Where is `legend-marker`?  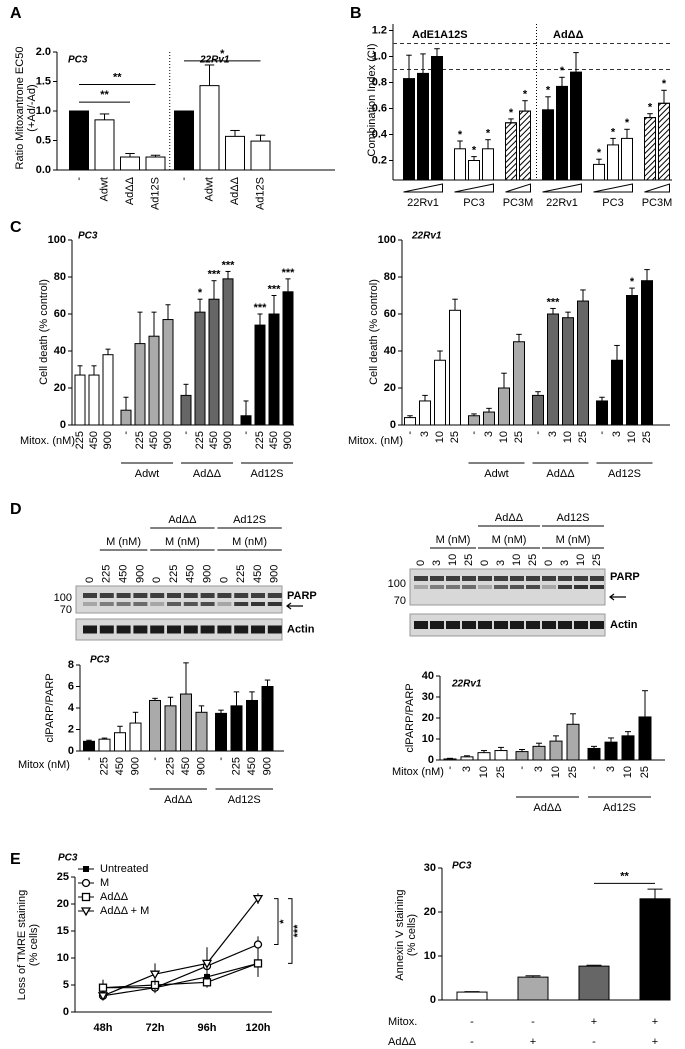
legend-marker is located at coordinates (86, 883).